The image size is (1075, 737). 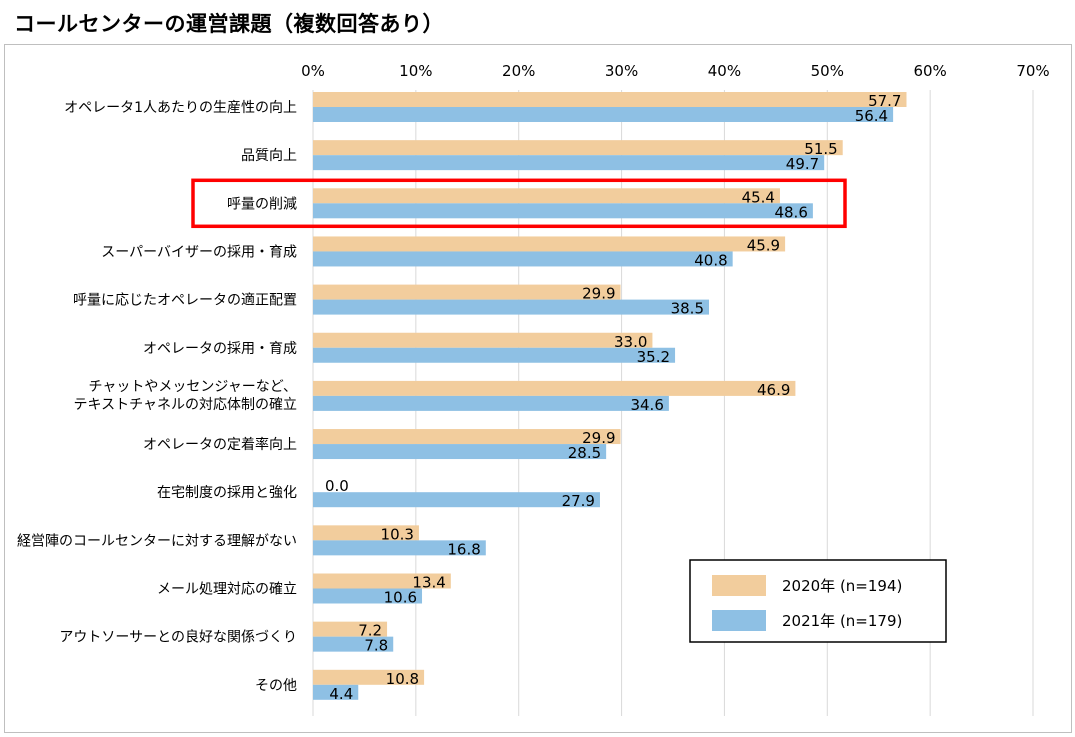 I want to click on legend-label-2020: 2020年 (n=194), so click(x=842, y=586).